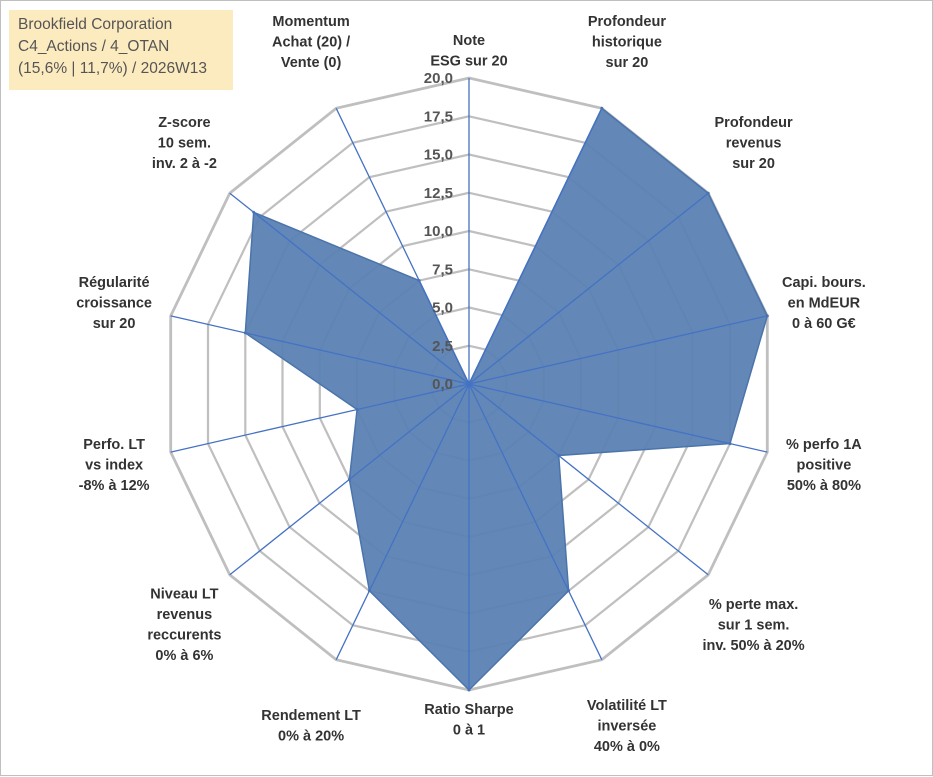  I want to click on category-label-1-line-2: ESG sur 20, so click(468, 62).